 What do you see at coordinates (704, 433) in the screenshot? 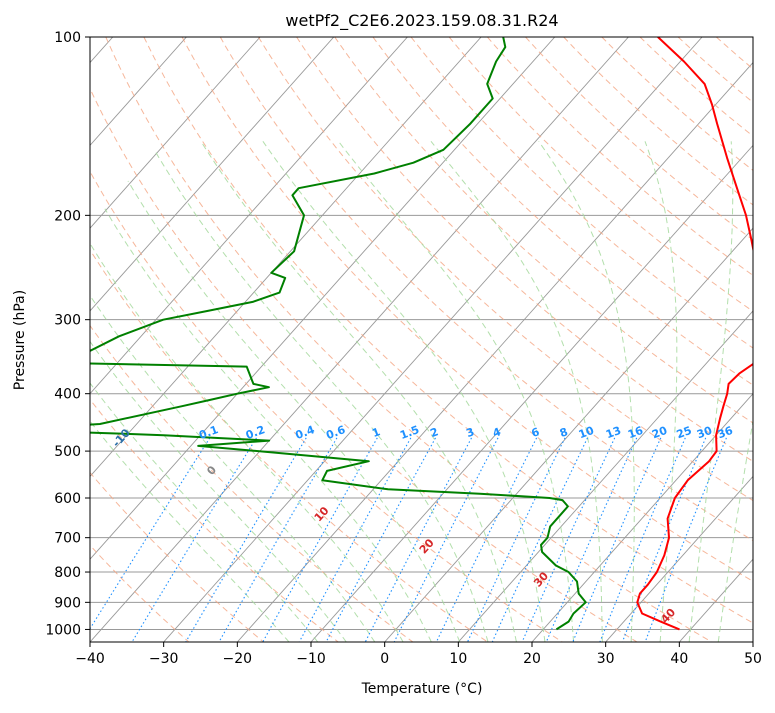
I see `mixing-ratio-label: 30` at bounding box center [704, 433].